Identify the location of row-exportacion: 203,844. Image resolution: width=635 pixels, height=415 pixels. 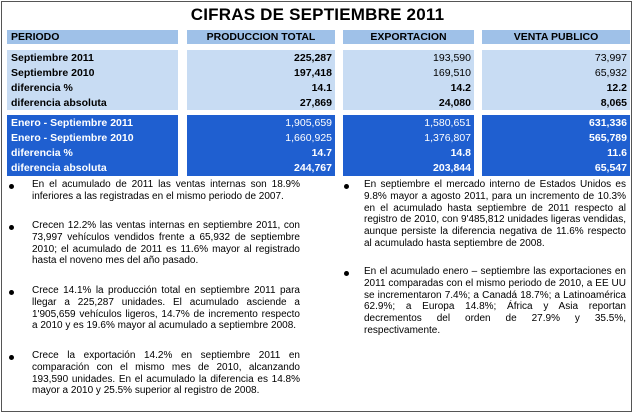
(452, 168).